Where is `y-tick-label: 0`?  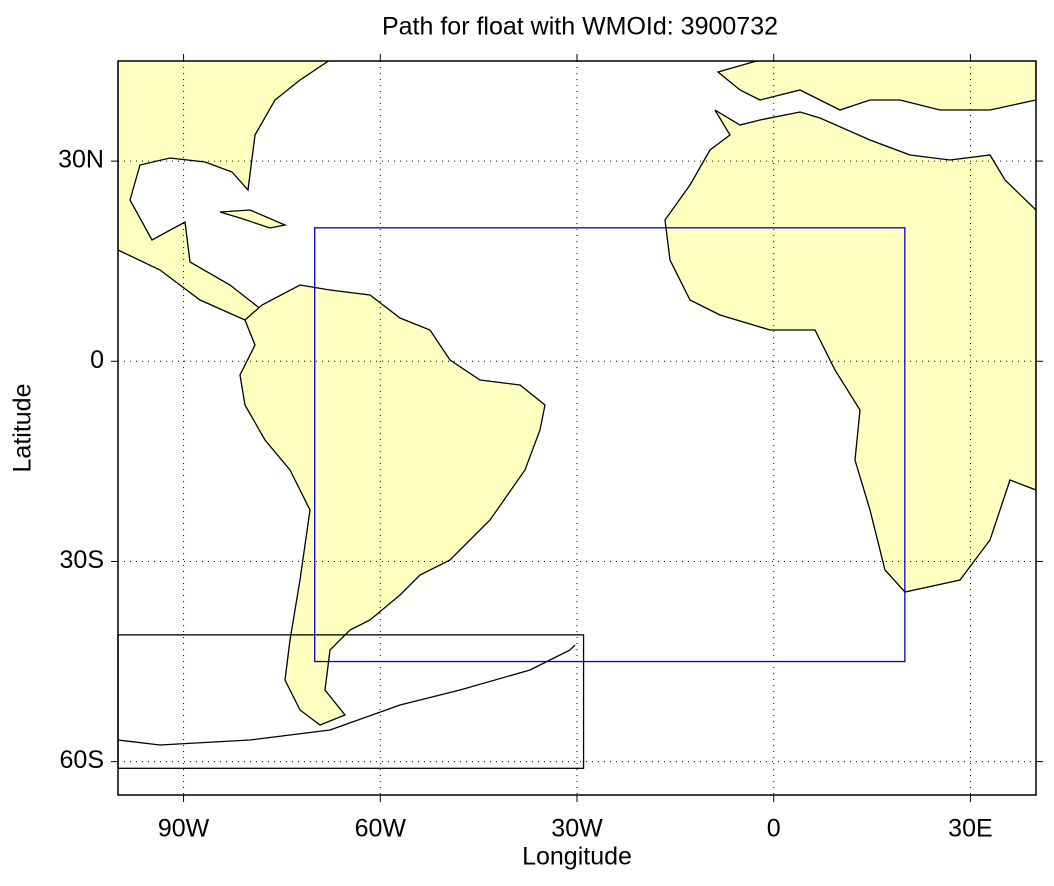 y-tick-label: 0 is located at coordinates (97, 360).